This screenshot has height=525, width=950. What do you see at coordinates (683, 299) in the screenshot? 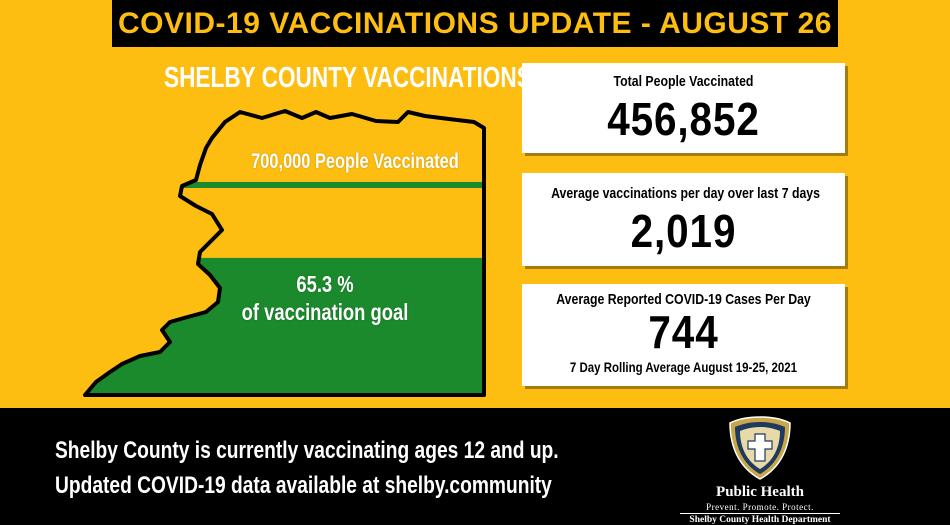
I see `avg-cases-label: Average Reported COVID-19 Cases Per Day` at bounding box center [683, 299].